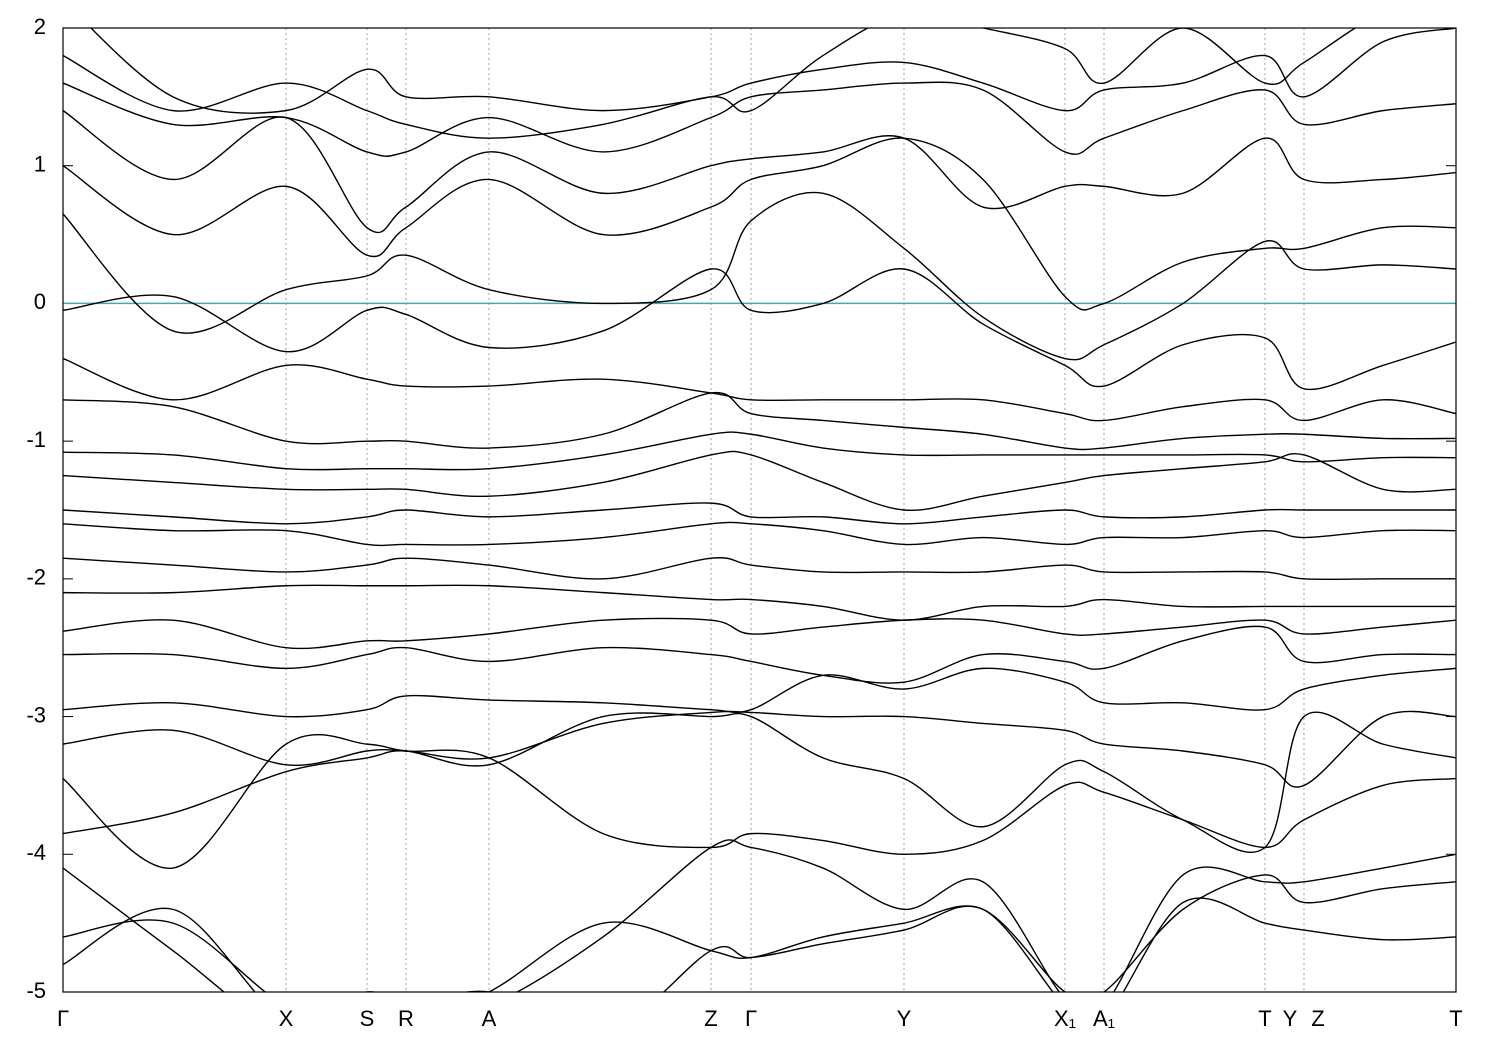  What do you see at coordinates (1065, 1018) in the screenshot?
I see `x-tick-label: X₁` at bounding box center [1065, 1018].